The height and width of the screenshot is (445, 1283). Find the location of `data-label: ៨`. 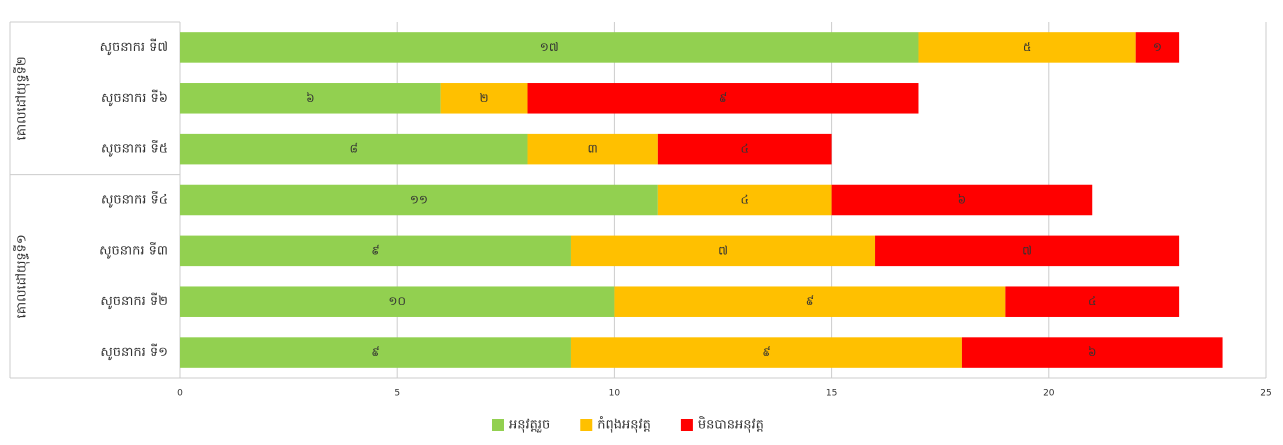

data-label: ៨ is located at coordinates (354, 149).